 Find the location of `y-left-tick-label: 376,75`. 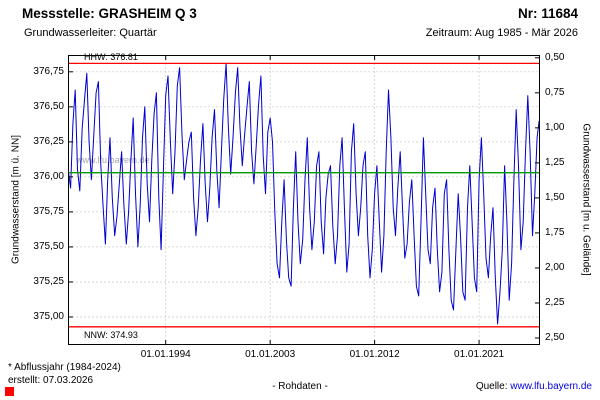

y-left-tick-label: 376,75 is located at coordinates (48, 71).